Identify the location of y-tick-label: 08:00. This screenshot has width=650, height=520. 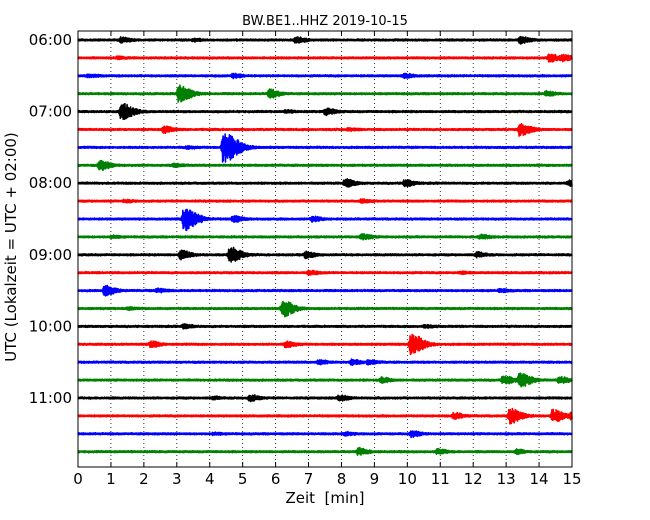
(50, 183).